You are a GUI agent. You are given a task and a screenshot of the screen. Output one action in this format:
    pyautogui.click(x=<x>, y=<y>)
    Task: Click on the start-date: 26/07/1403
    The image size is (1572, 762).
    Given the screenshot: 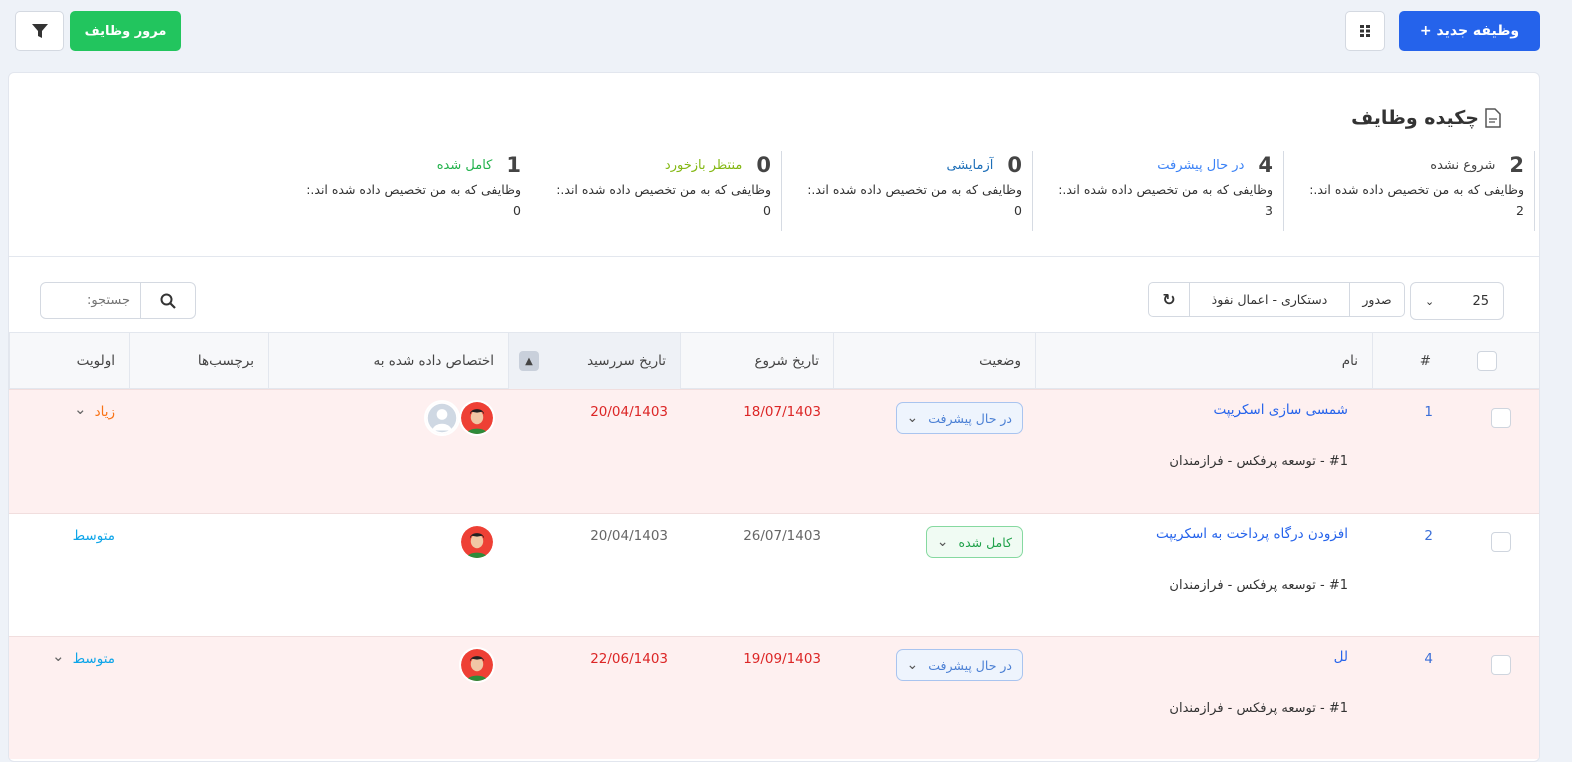 What is the action you would take?
    pyautogui.click(x=782, y=536)
    